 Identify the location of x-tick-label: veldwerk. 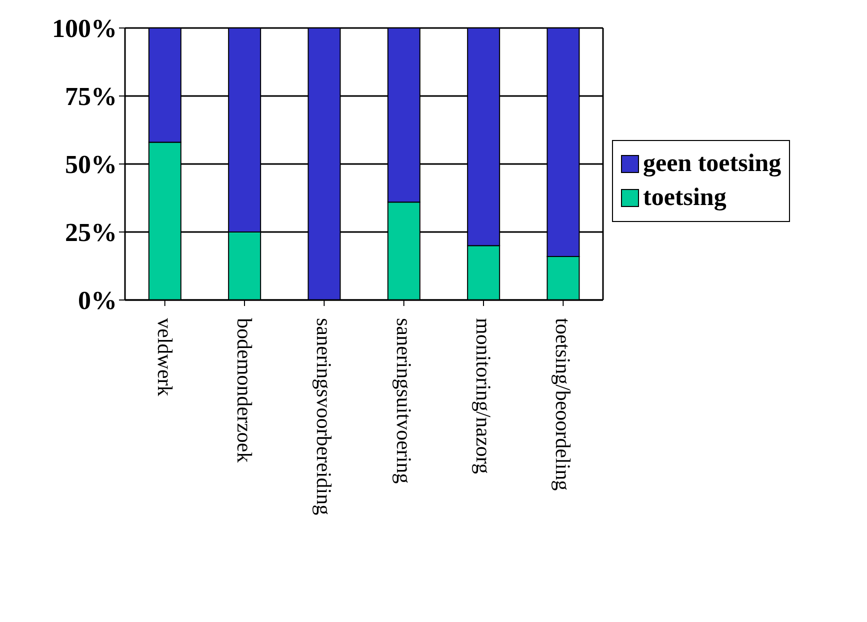
(164, 357).